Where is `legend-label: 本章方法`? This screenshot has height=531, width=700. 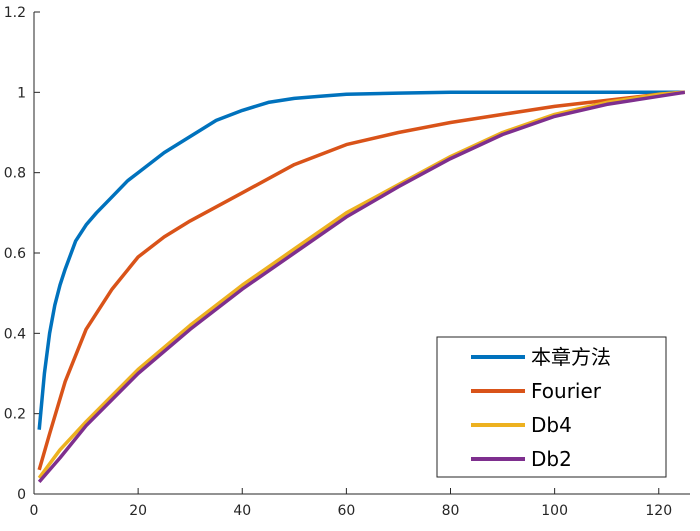
legend-label: 本章方法 is located at coordinates (571, 357).